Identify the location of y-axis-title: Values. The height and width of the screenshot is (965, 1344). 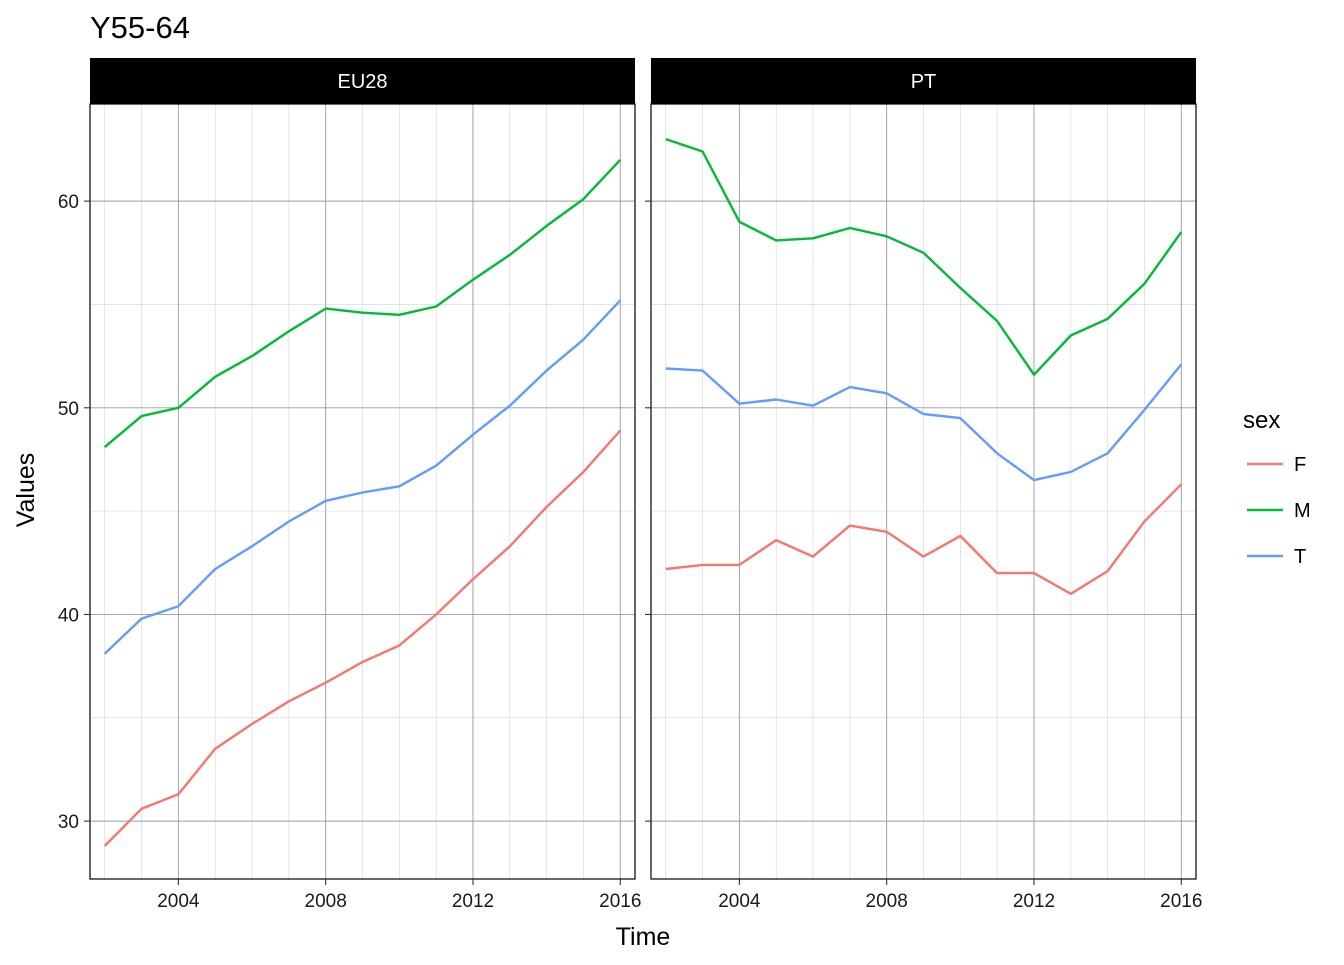
(26, 490).